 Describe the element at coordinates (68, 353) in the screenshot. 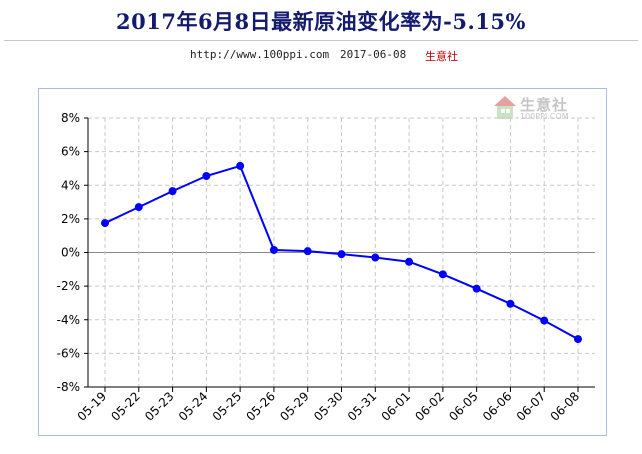

I see `y-tick-label: -6%` at that location.